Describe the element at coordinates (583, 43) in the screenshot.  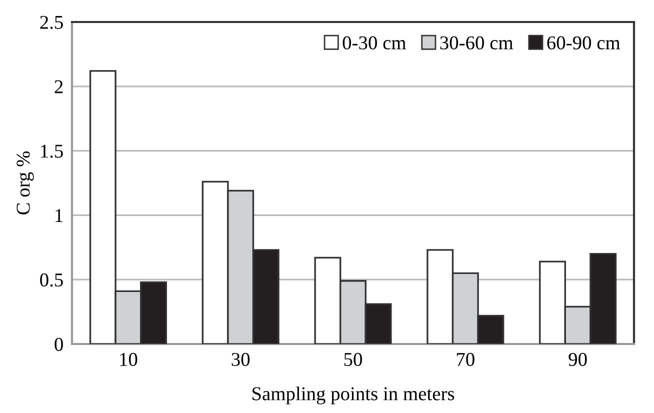
I see `legend-label: 60-90 cm` at that location.